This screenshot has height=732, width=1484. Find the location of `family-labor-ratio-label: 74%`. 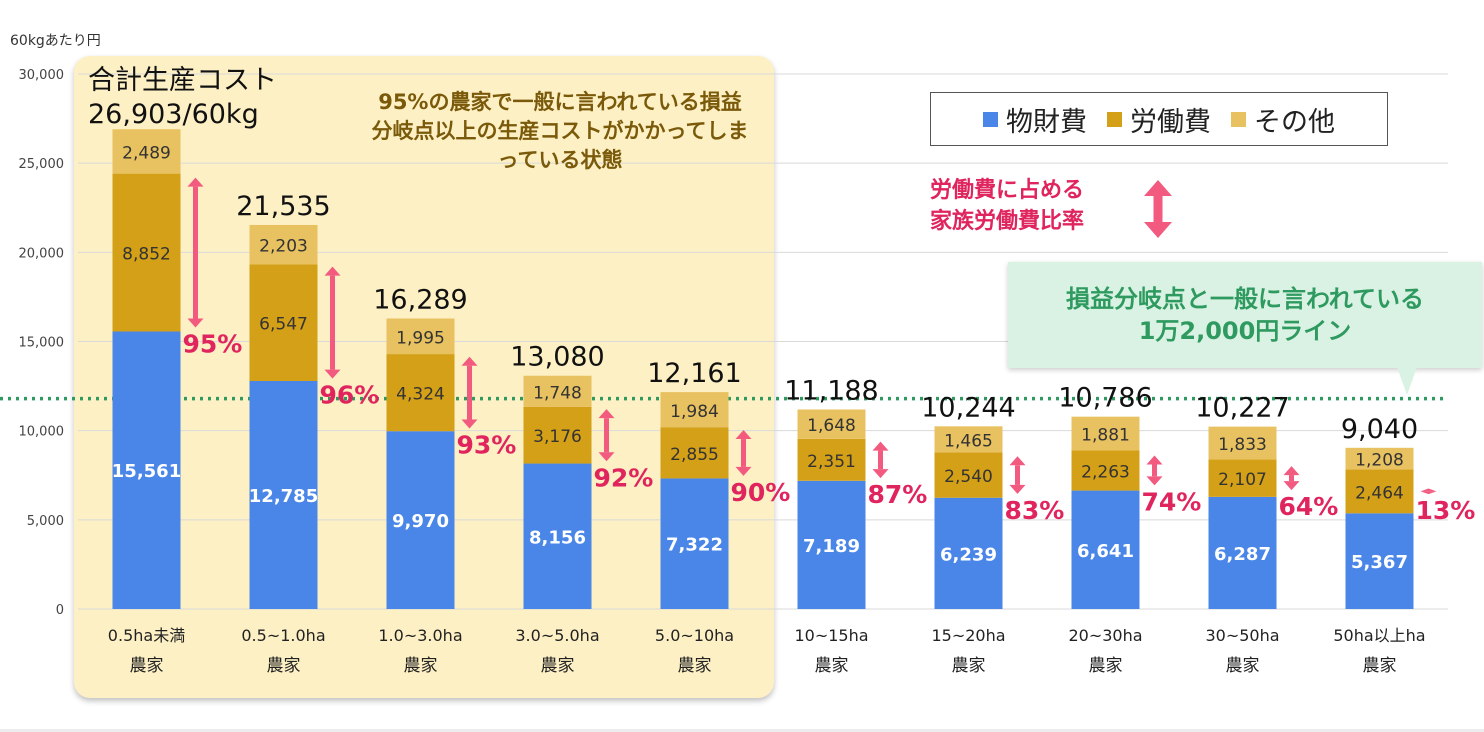

family-labor-ratio-label: 74% is located at coordinates (1172, 501).